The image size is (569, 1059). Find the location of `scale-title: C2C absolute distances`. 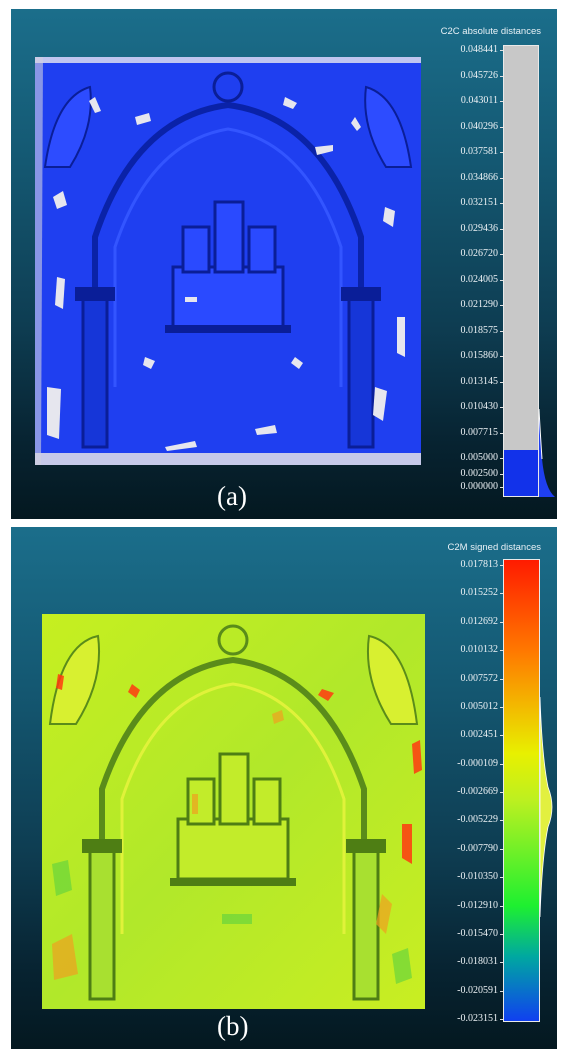

scale-title: C2C absolute distances is located at coordinates (490, 31).